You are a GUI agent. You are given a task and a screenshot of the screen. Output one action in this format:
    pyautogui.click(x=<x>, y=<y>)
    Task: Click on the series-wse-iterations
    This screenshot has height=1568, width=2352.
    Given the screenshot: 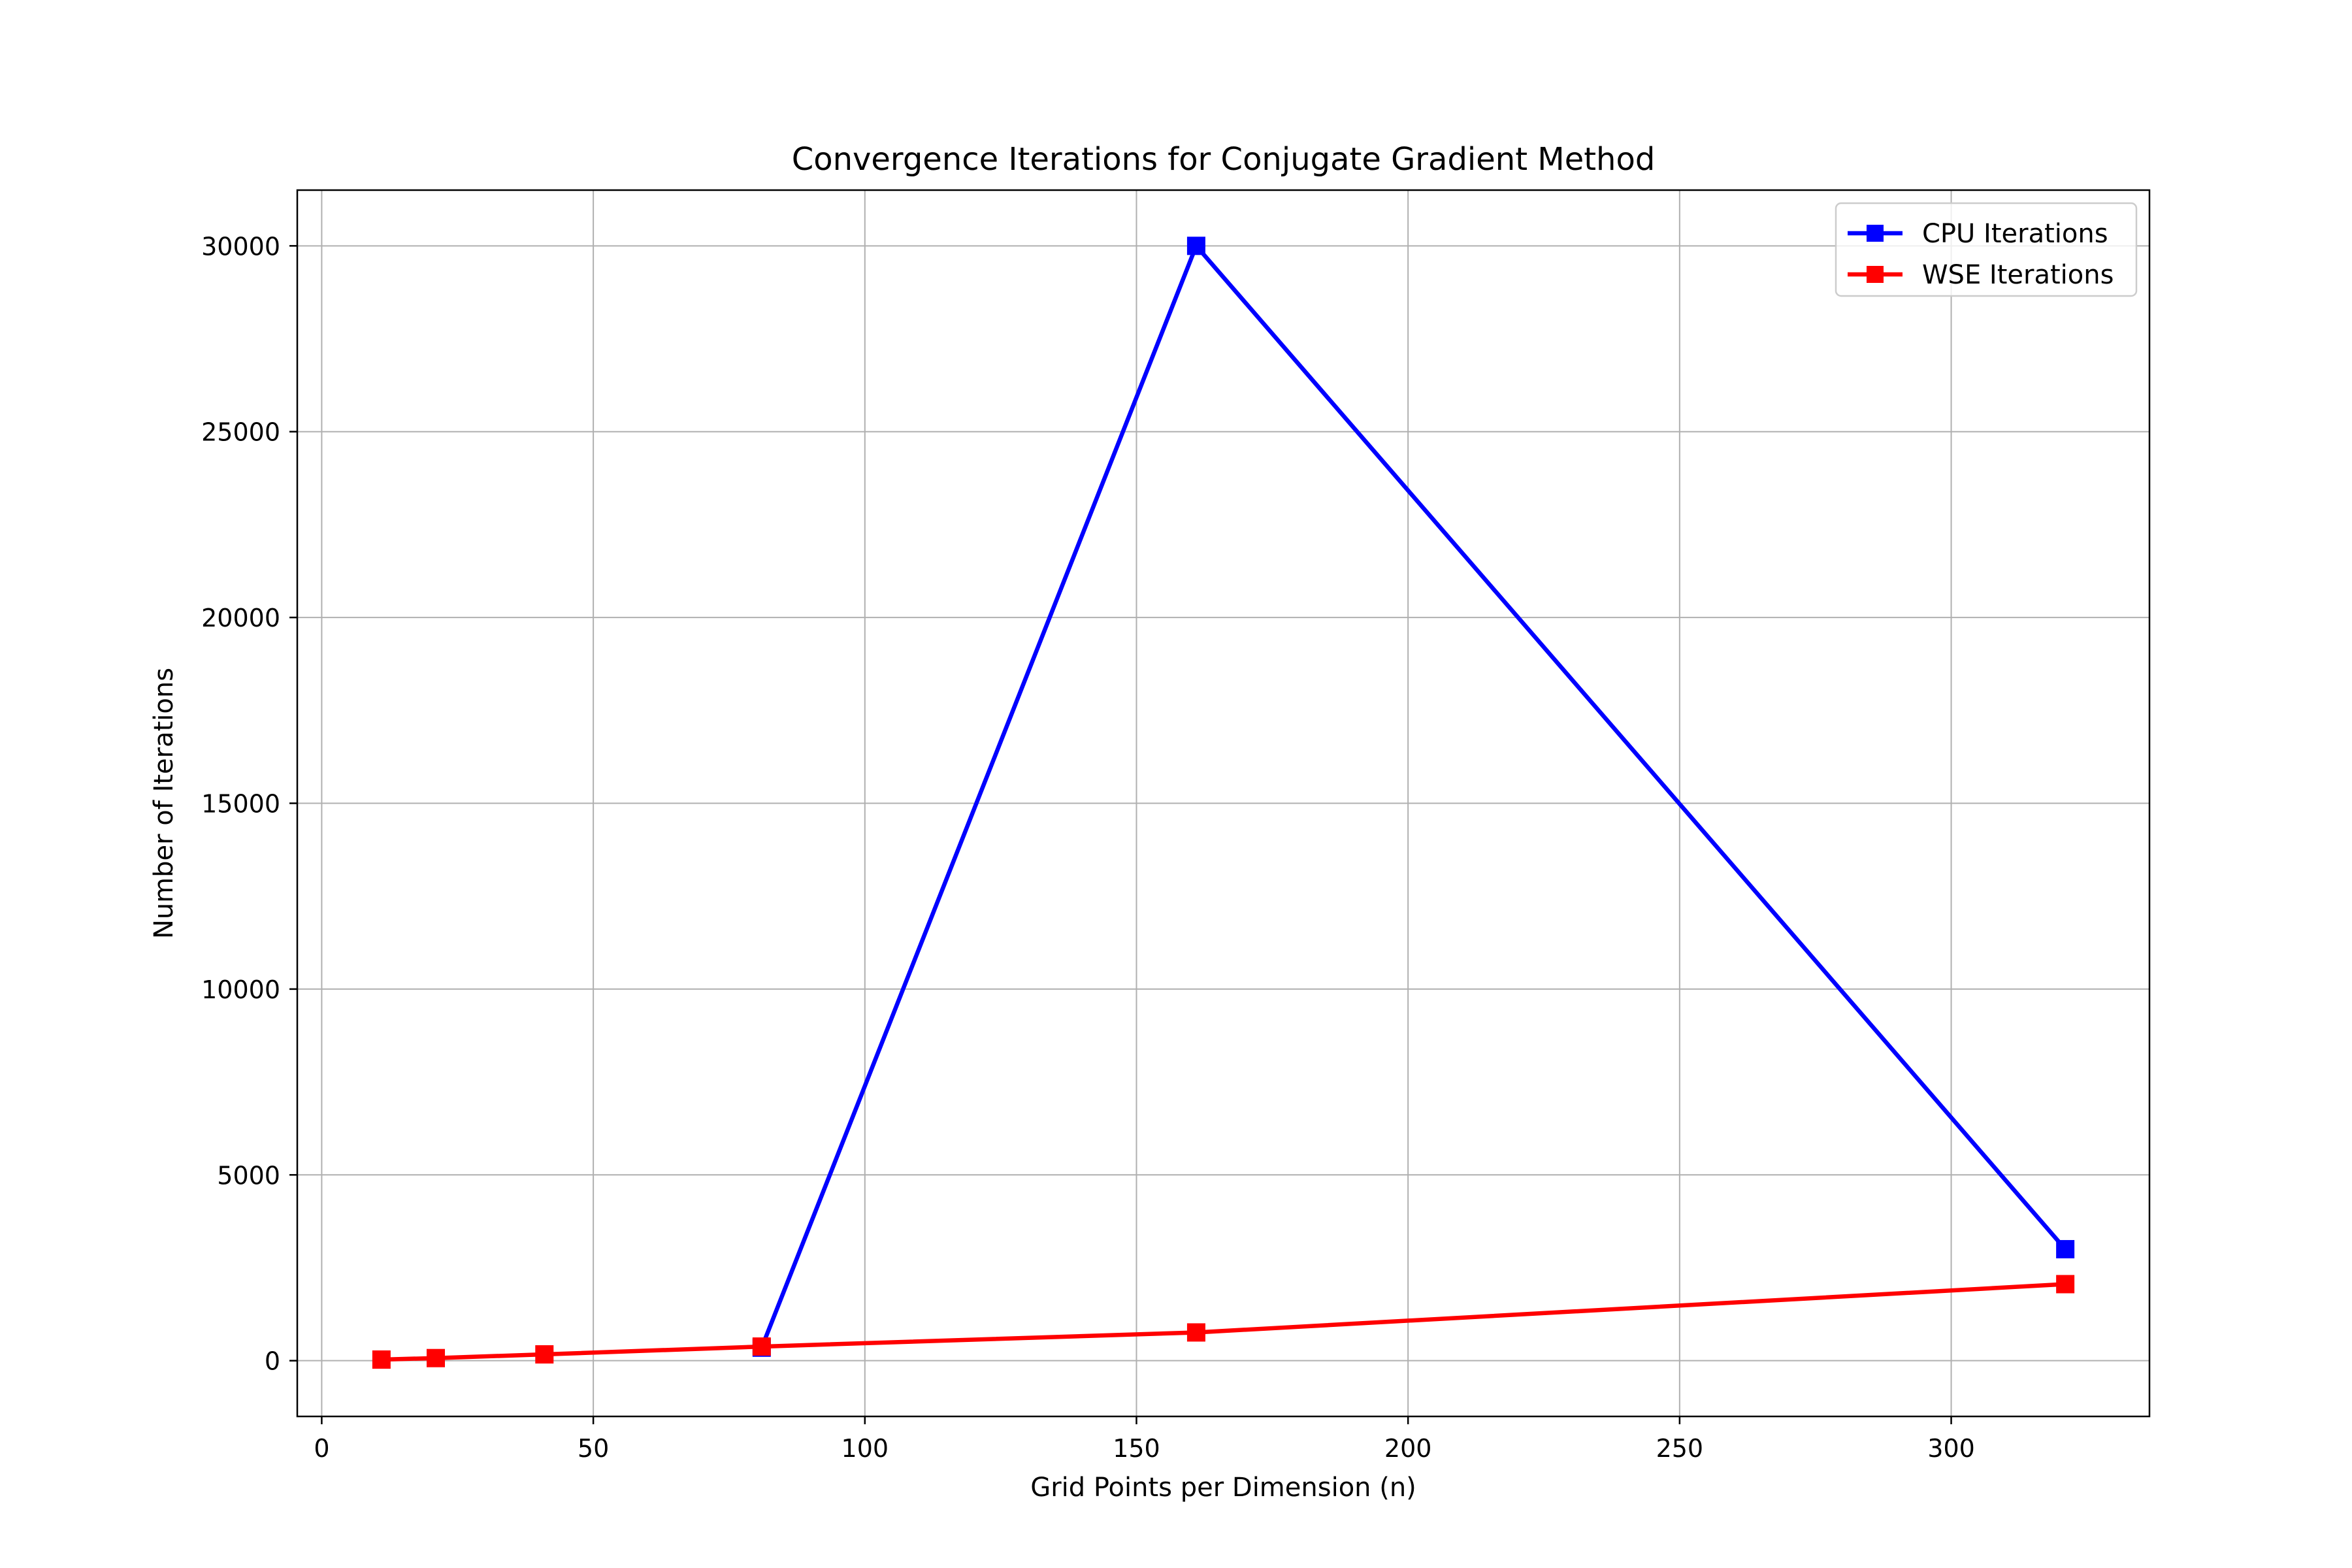 What is the action you would take?
    pyautogui.click(x=1223, y=1322)
    